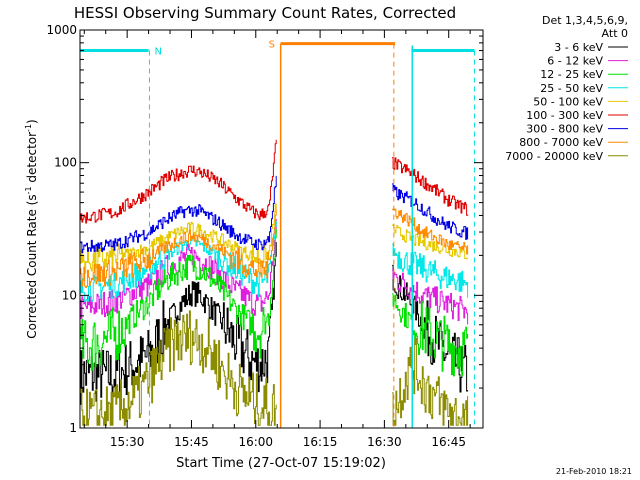 The height and width of the screenshot is (480, 640). I want to click on legend-entry-label: 7000 - 20000 keV, so click(554, 156).